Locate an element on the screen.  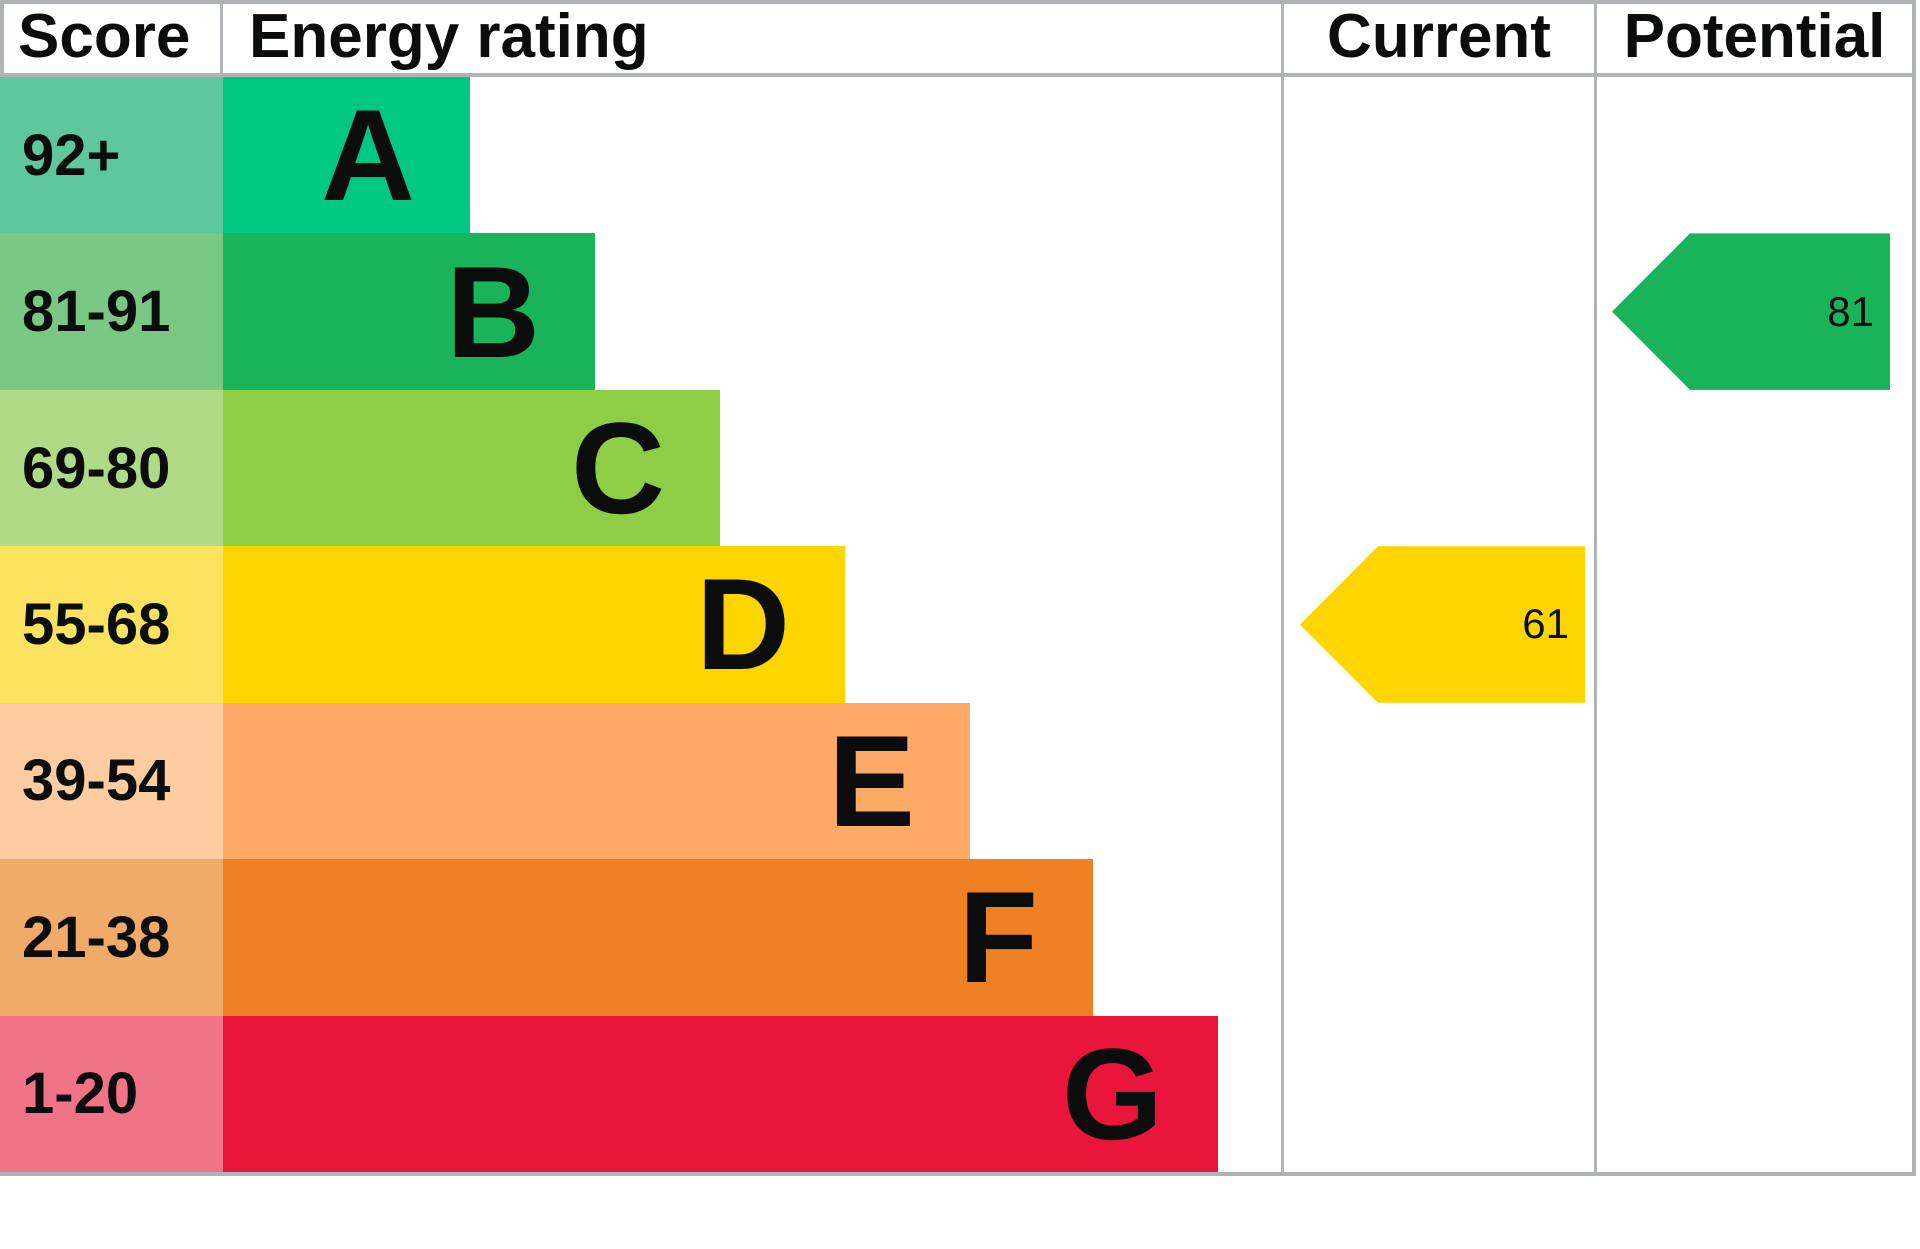
band-row-f: 21-38 F is located at coordinates (960, 937).